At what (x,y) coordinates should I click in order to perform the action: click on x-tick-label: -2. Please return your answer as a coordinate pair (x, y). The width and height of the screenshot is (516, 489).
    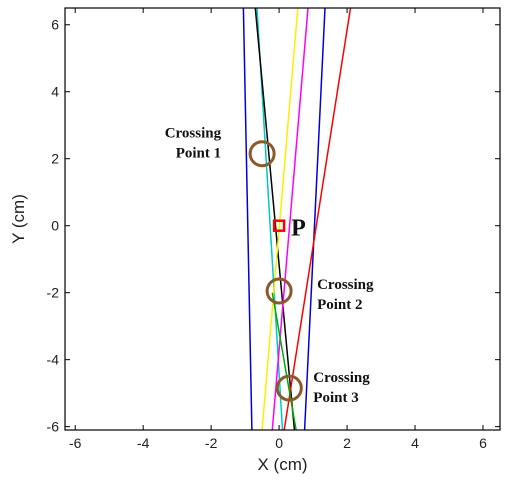
    Looking at the image, I should click on (211, 443).